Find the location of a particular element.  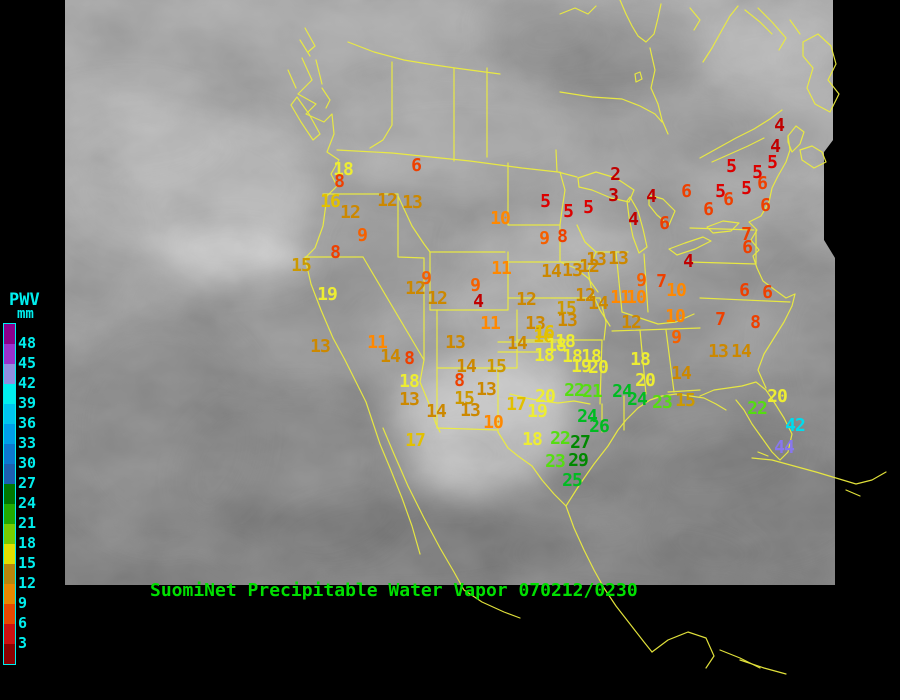

legend-colorbar is located at coordinates (9, 494).